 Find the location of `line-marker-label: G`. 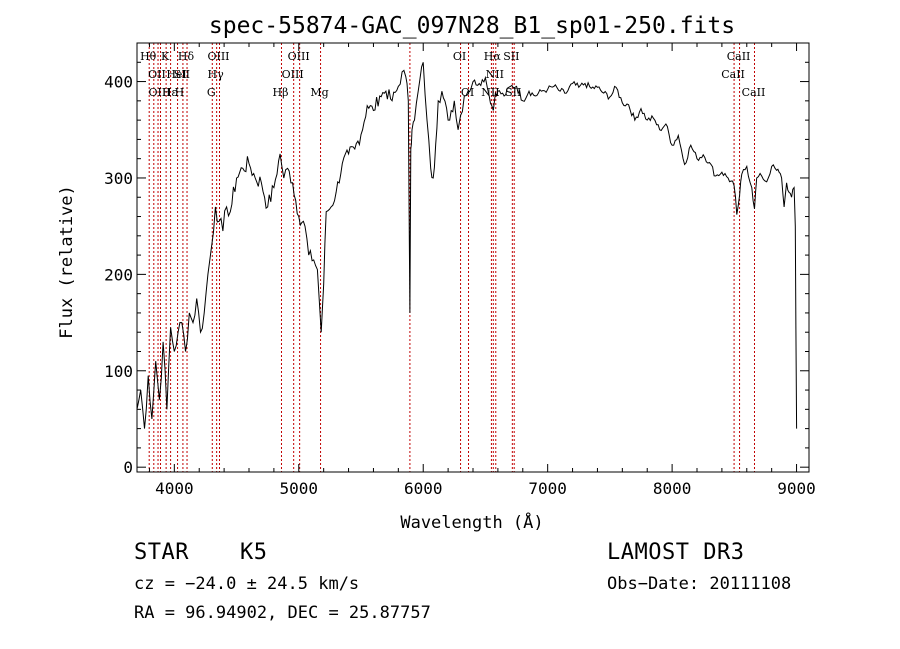

line-marker-label: G is located at coordinates (211, 92).